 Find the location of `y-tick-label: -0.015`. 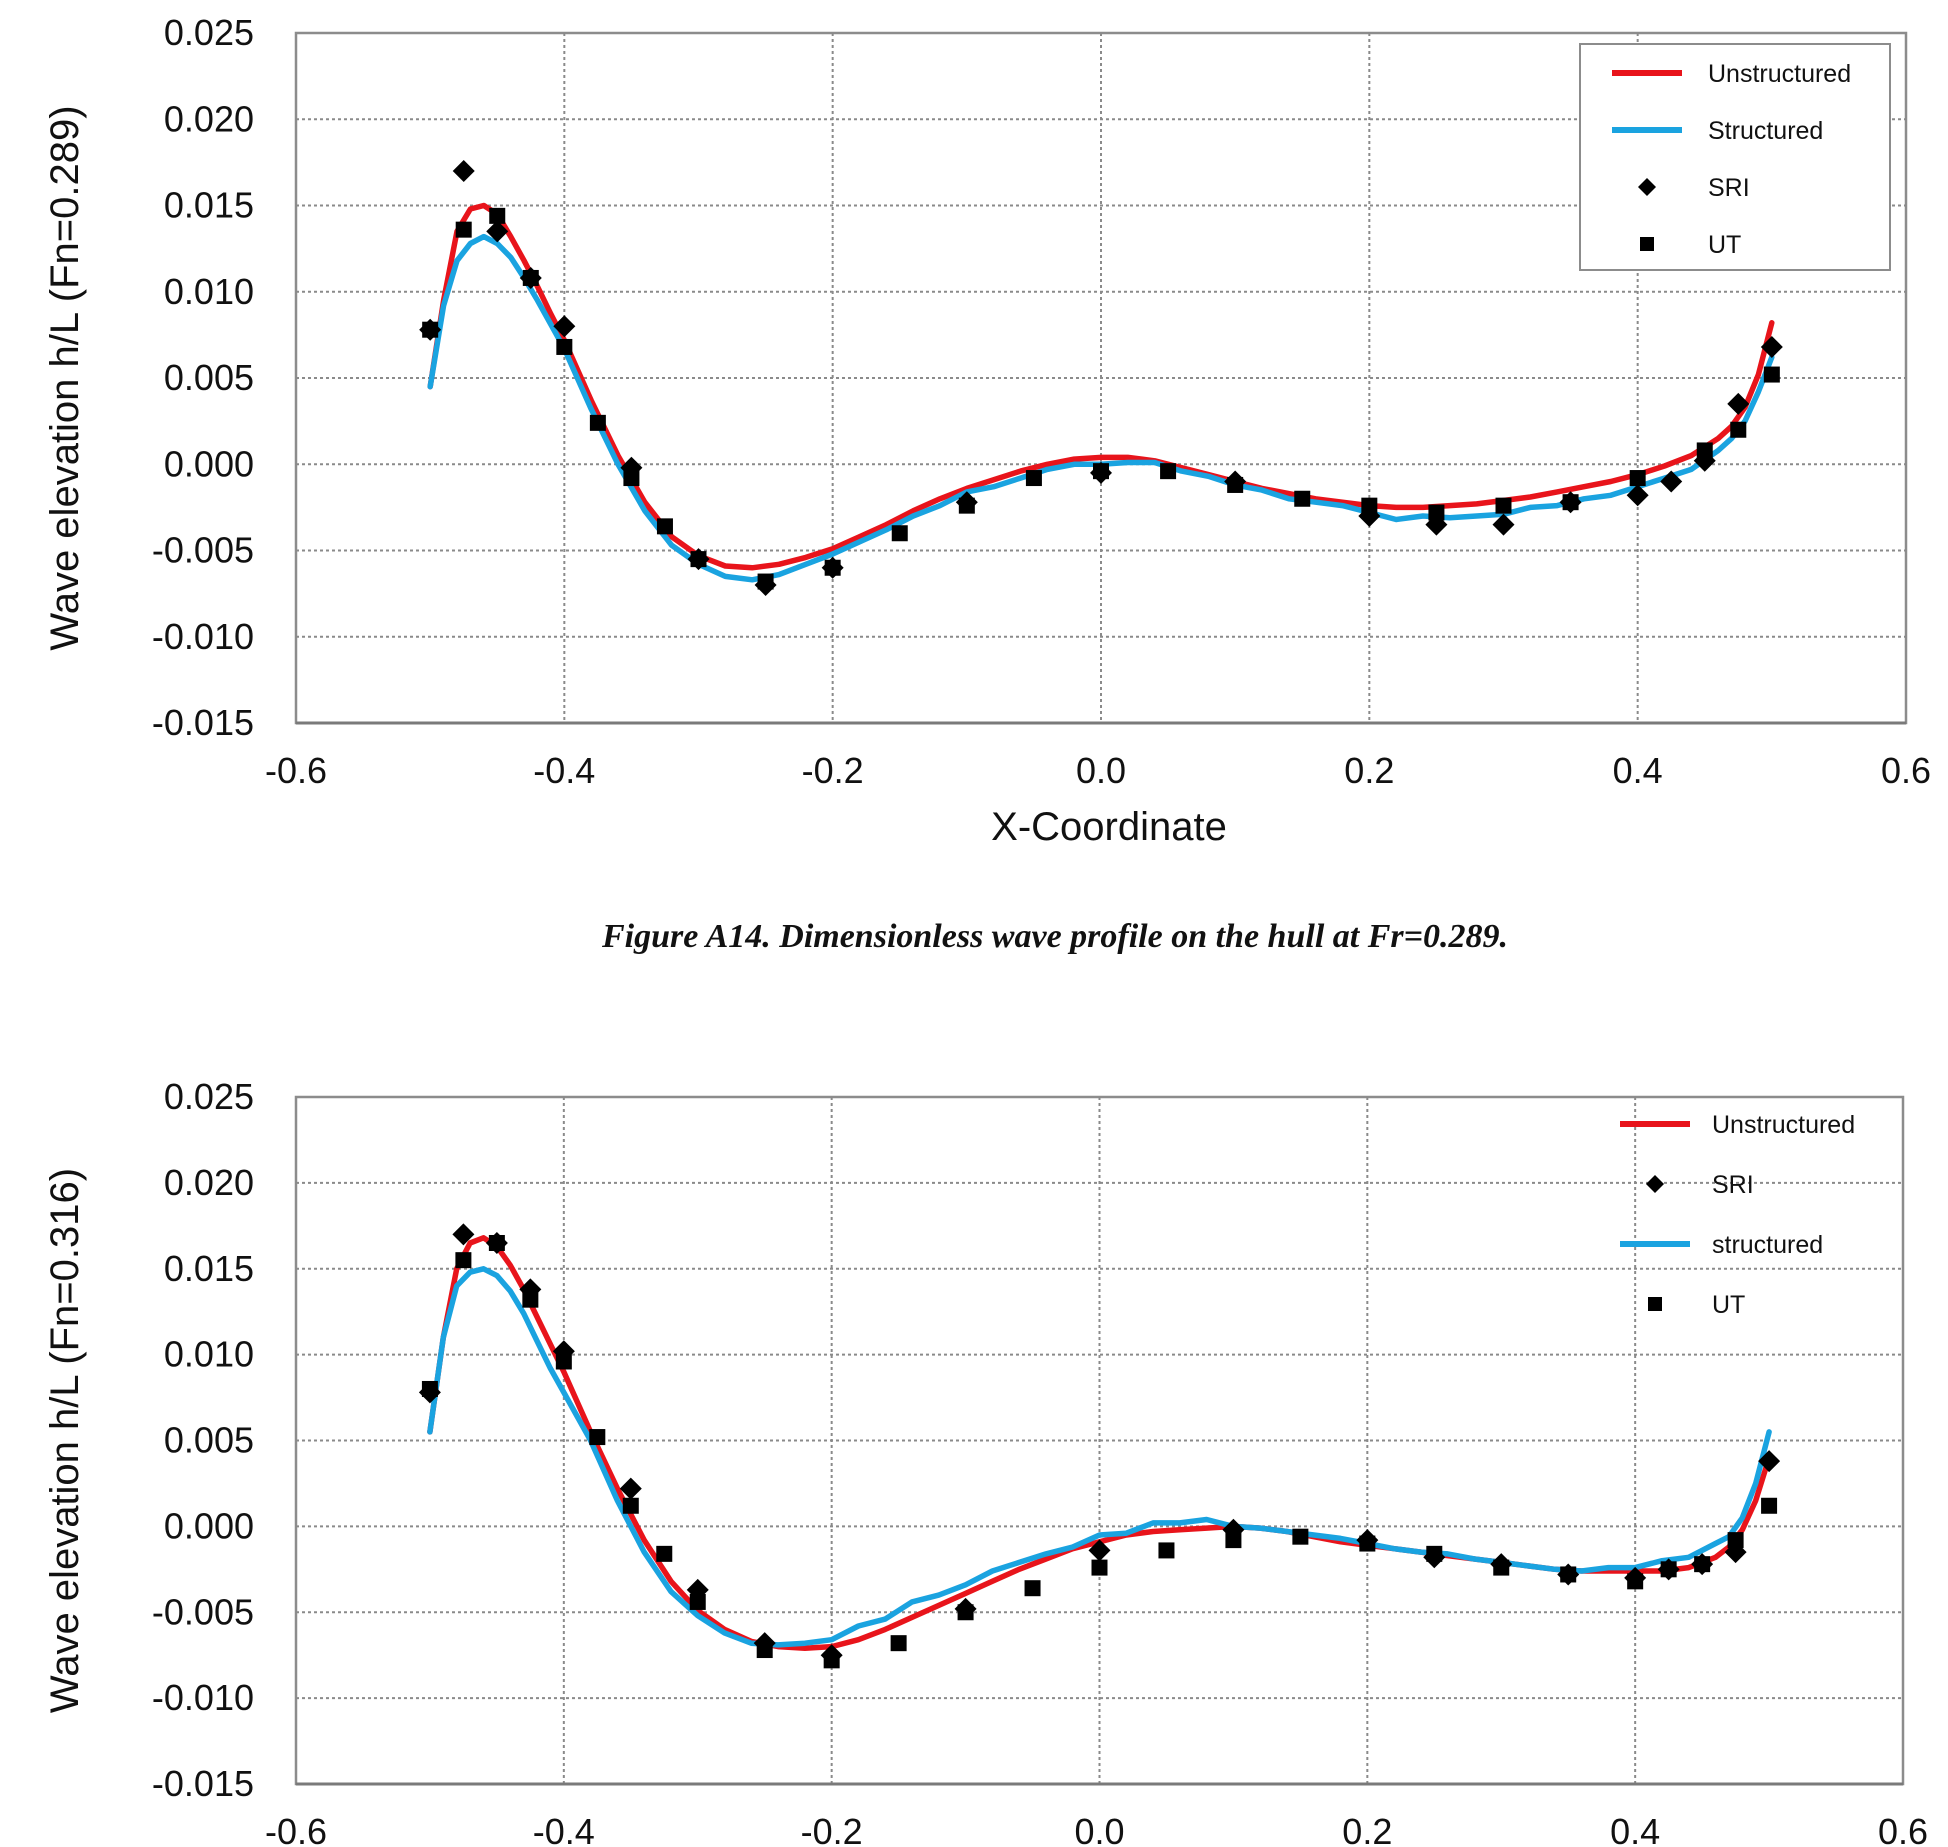

y-tick-label: -0.015 is located at coordinates (203, 722).